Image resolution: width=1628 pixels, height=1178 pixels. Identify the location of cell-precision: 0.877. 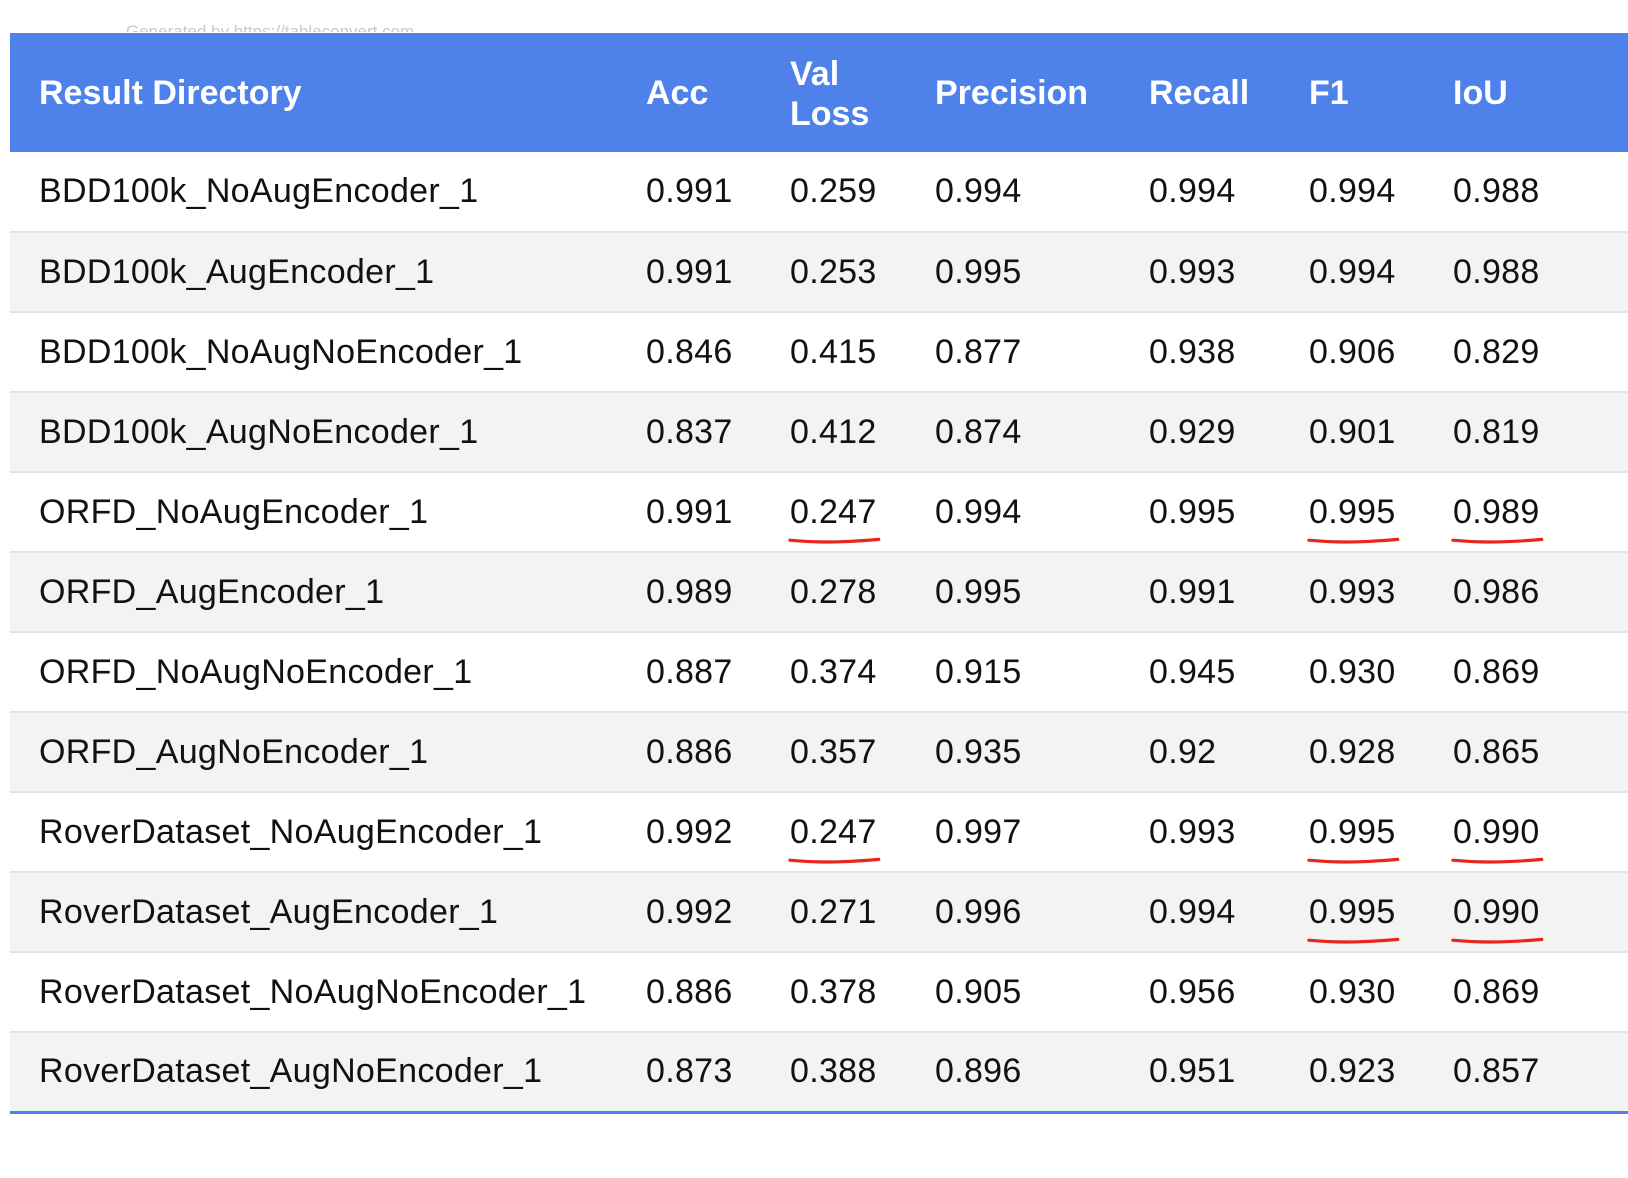
(1013, 352).